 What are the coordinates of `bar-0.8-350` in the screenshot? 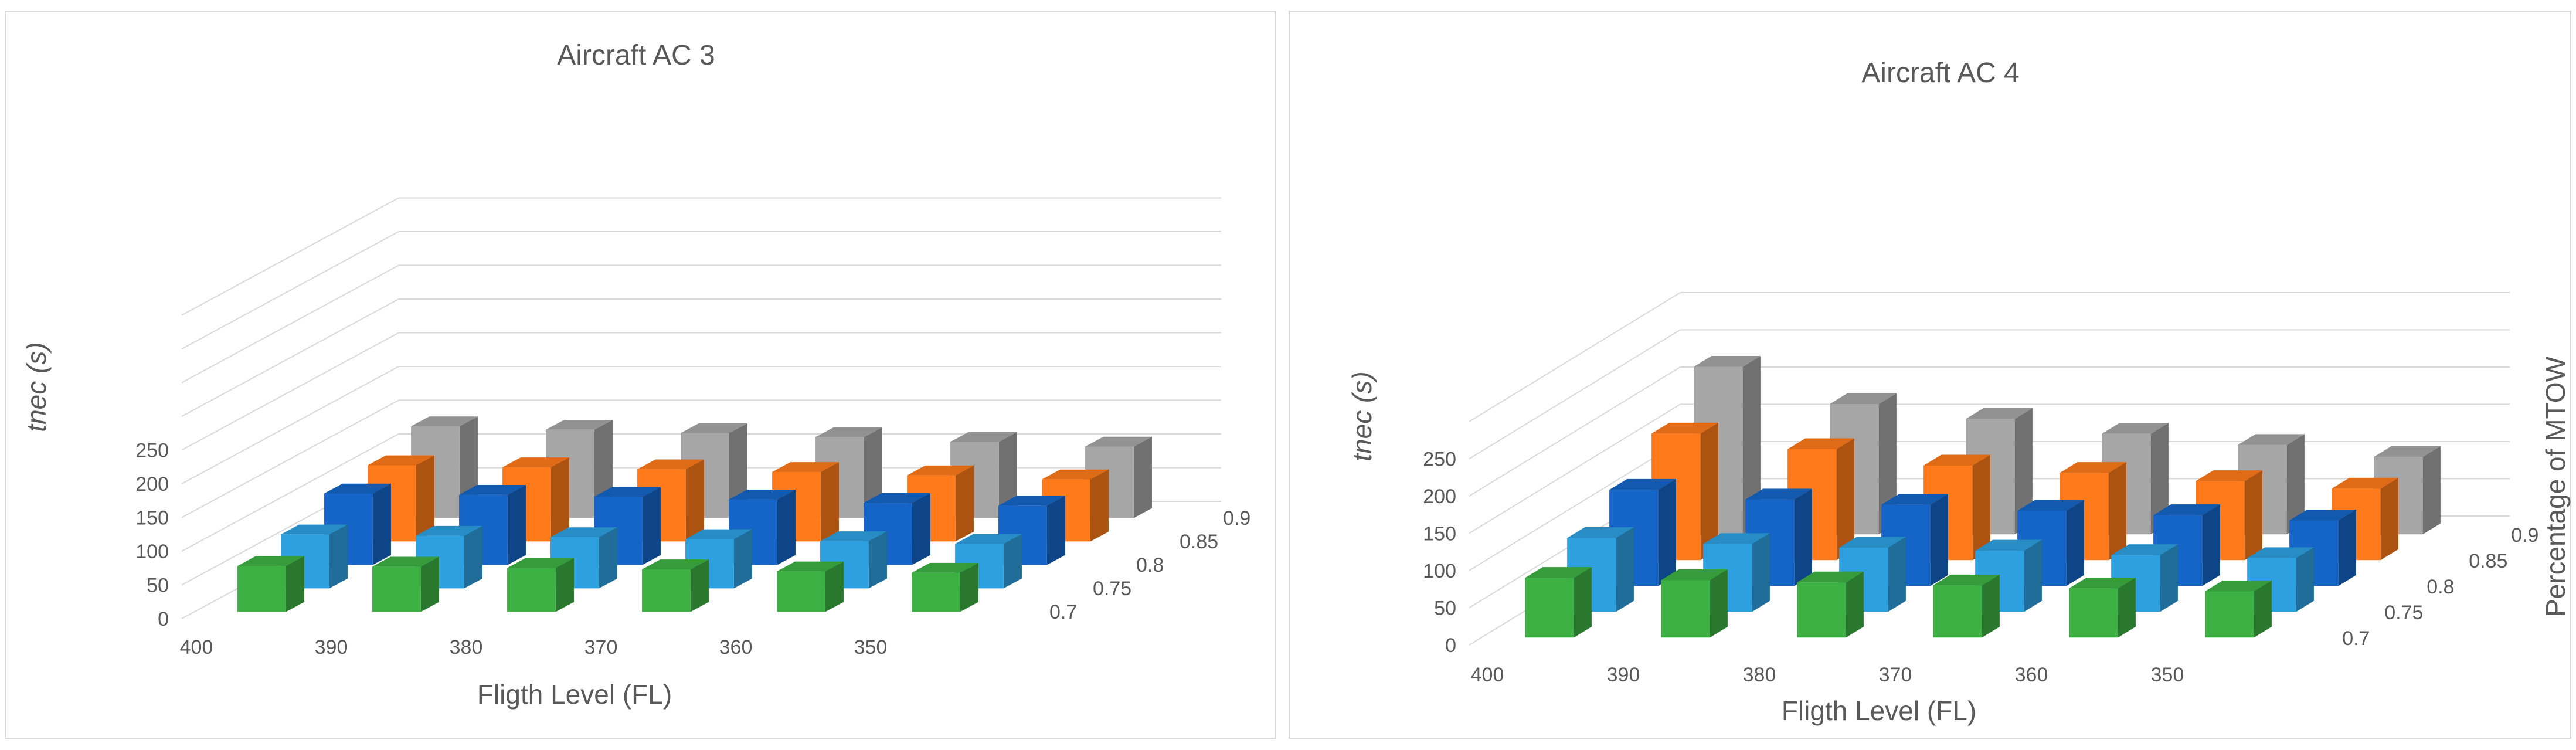 It's located at (1031, 530).